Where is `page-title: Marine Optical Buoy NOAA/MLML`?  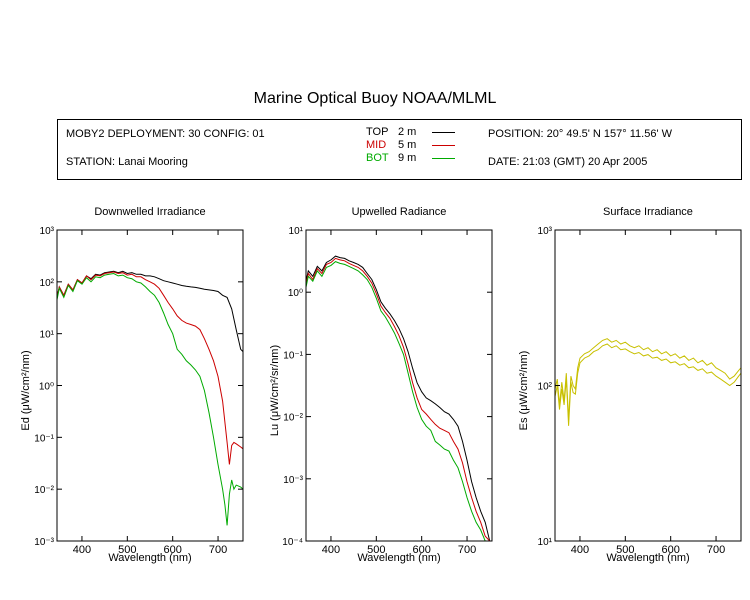 page-title: Marine Optical Buoy NOAA/MLML is located at coordinates (375, 98).